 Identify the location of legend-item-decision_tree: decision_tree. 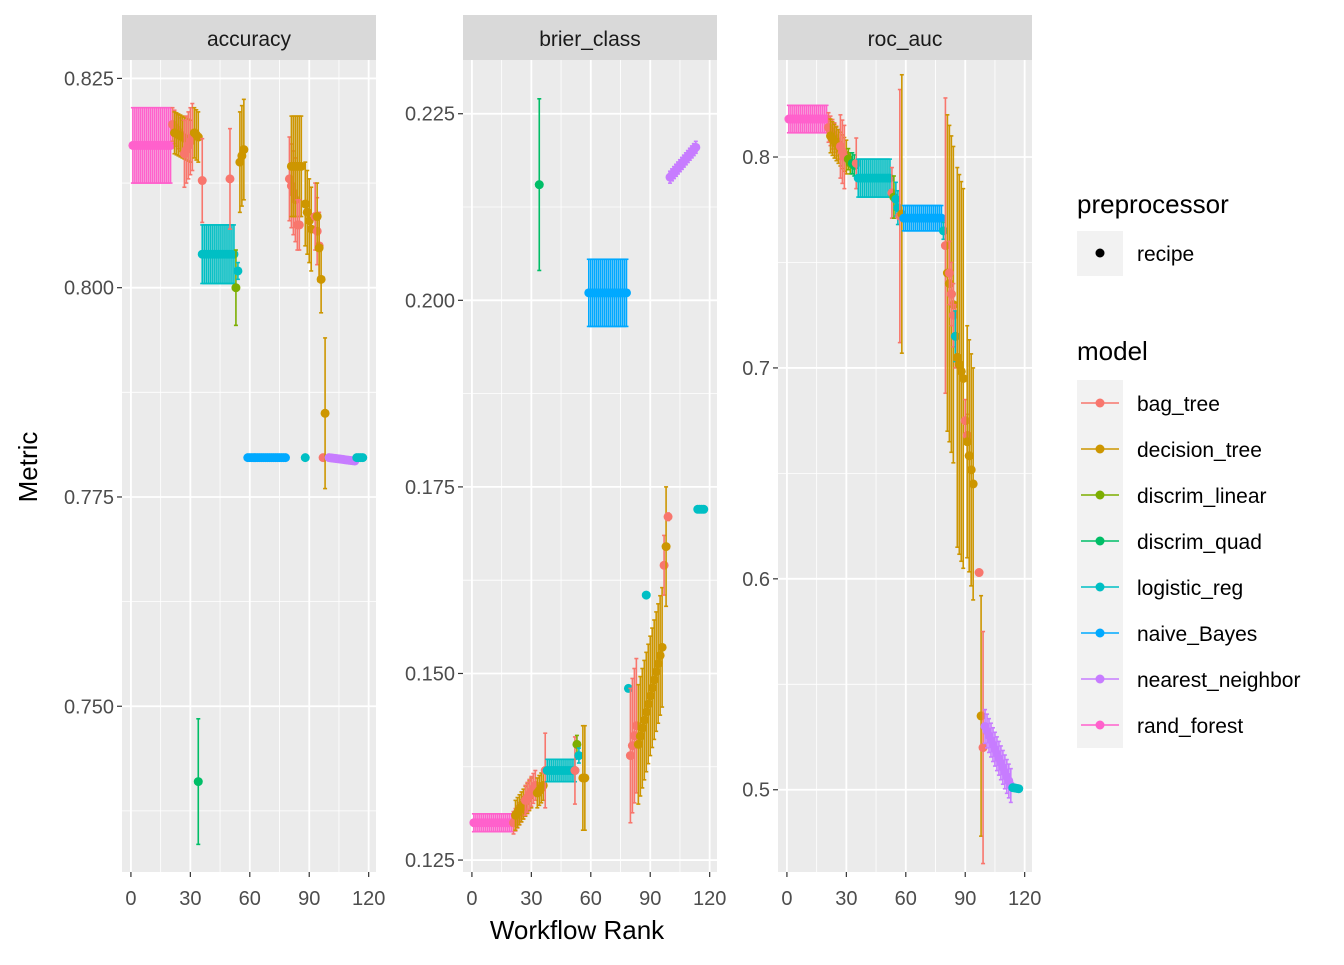
(1169, 449).